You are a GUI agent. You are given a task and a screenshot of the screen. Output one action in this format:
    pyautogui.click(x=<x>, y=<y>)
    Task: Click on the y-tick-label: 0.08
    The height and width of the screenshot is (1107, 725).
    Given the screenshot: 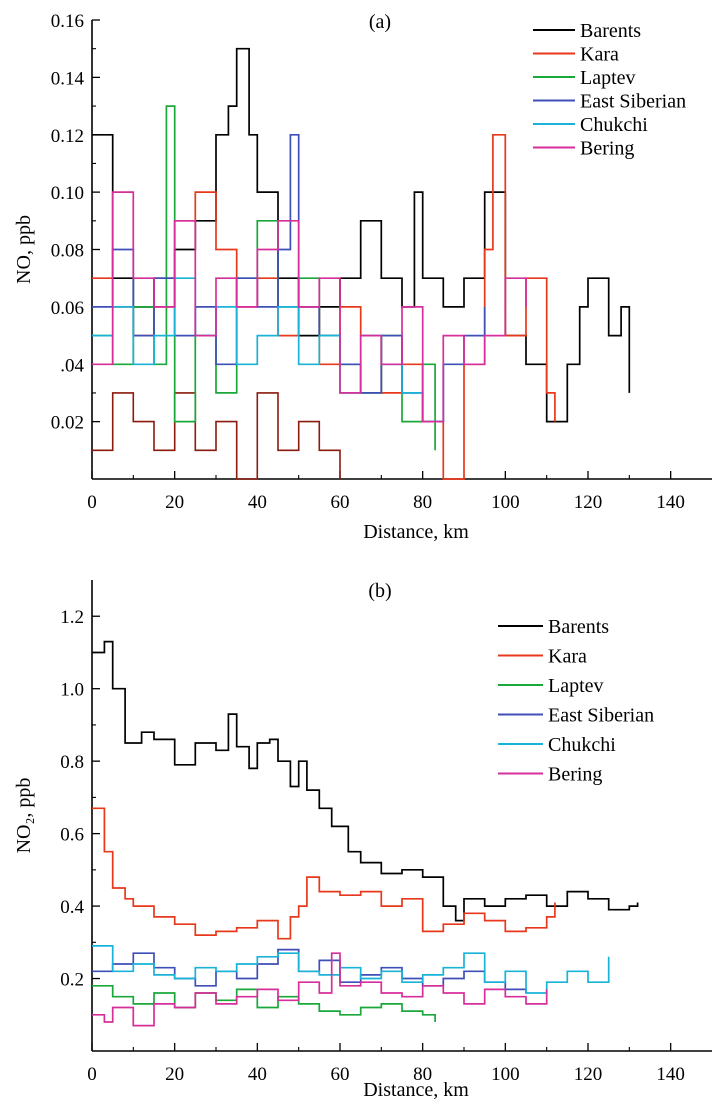 What is the action you would take?
    pyautogui.click(x=67, y=251)
    